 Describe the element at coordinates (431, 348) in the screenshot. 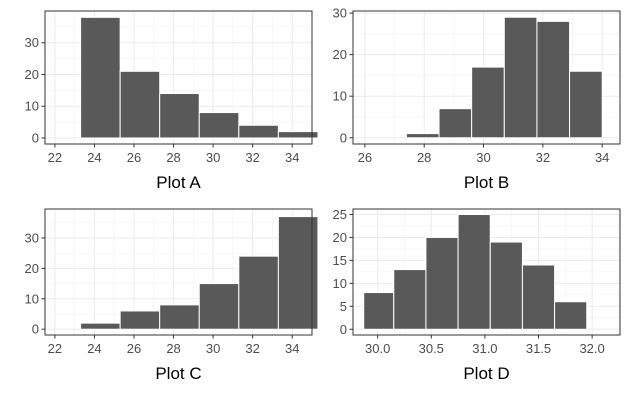

I see `x-tick-label: 30.5` at that location.